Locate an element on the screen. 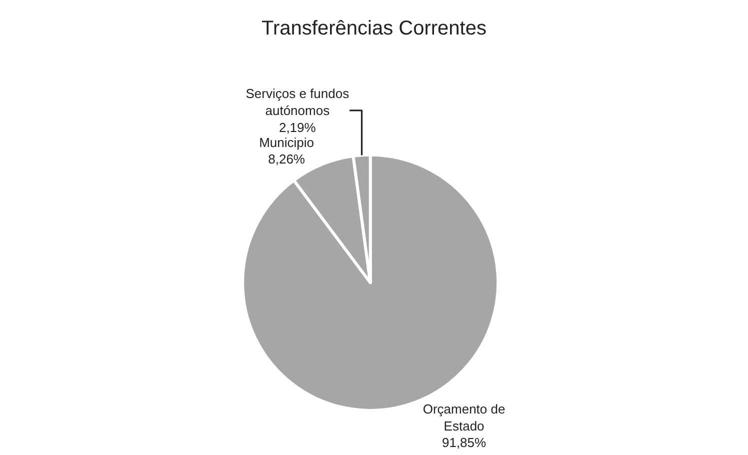  slice-label: Orçamento de Estado is located at coordinates (464, 417).